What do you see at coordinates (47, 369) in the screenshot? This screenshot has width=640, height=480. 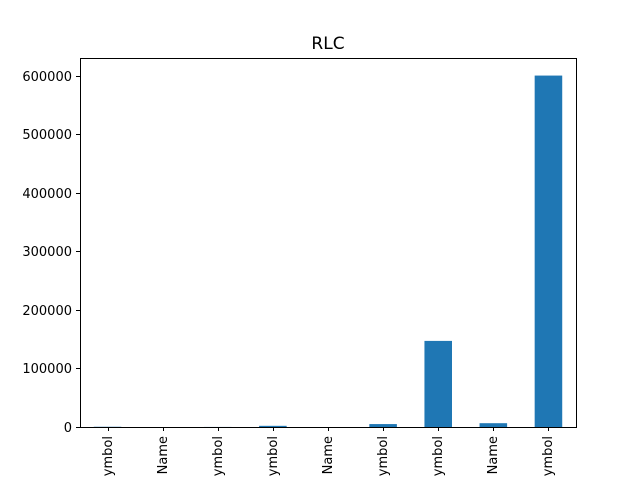 I see `y-tick-label: 100000` at bounding box center [47, 369].